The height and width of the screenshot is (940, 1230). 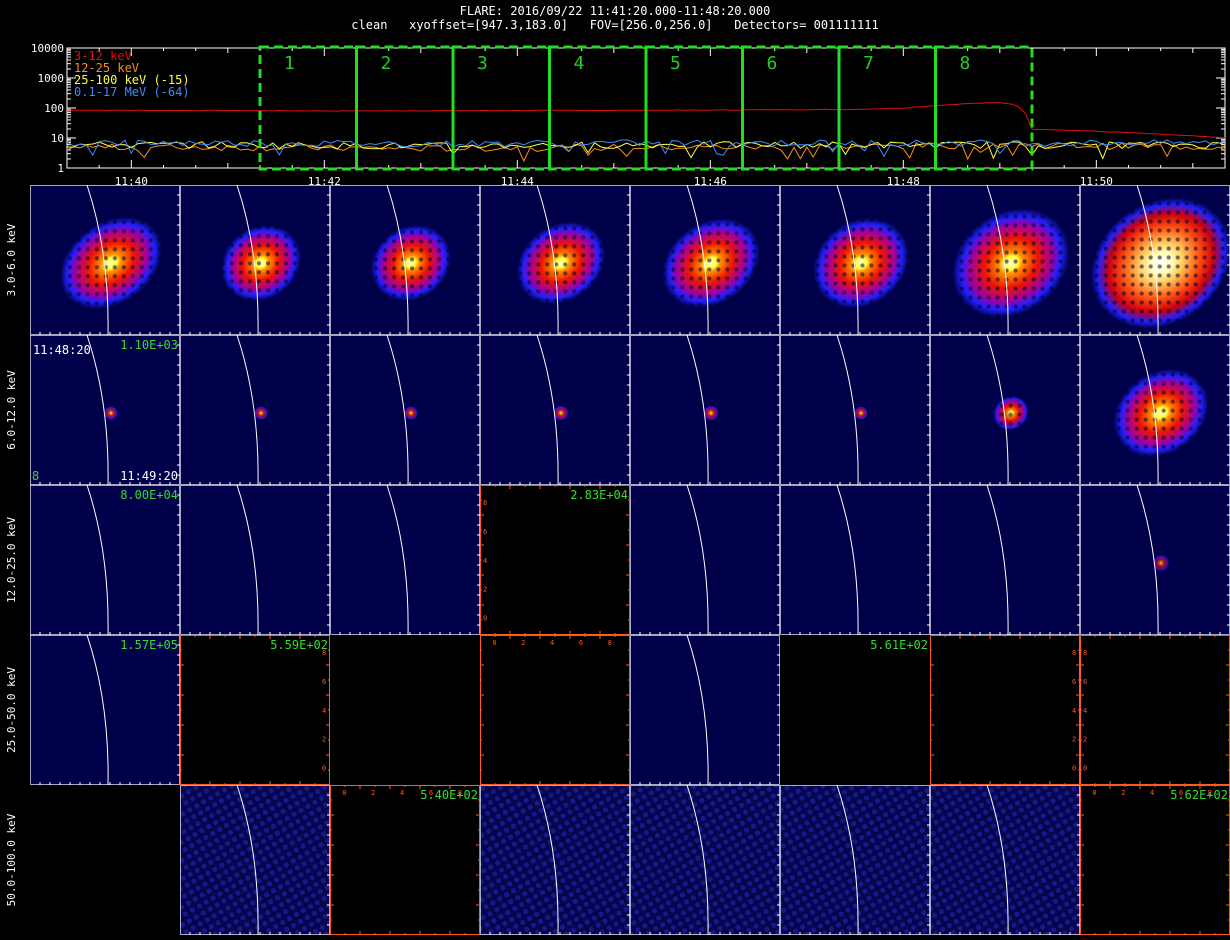 What do you see at coordinates (599, 495) in the screenshot?
I see `image-max-value: 2.83E+04` at bounding box center [599, 495].